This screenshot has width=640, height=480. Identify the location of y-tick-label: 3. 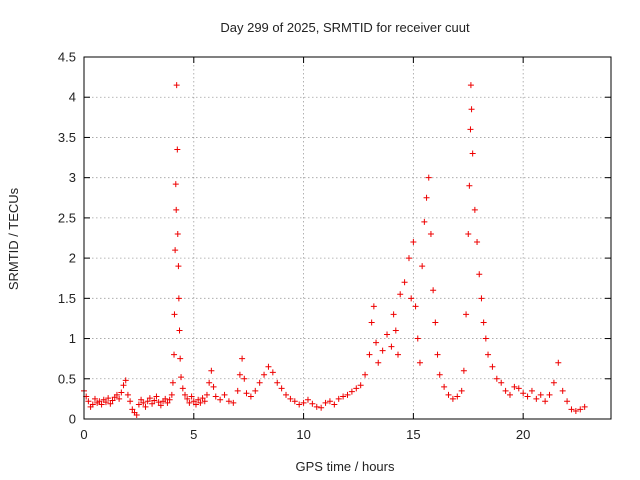
(72, 177).